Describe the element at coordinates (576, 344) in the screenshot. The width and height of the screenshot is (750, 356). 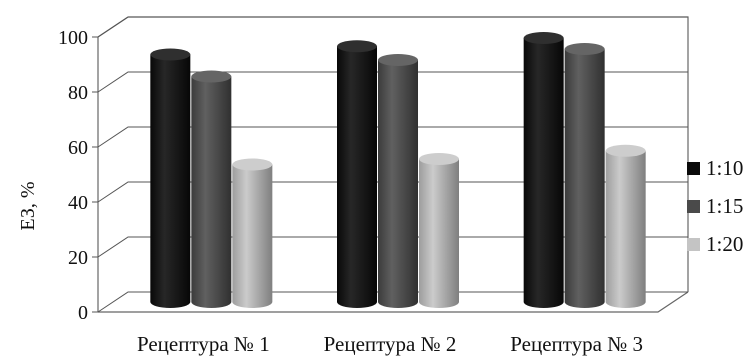
I see `x-category-label: Рецептура № 3` at that location.